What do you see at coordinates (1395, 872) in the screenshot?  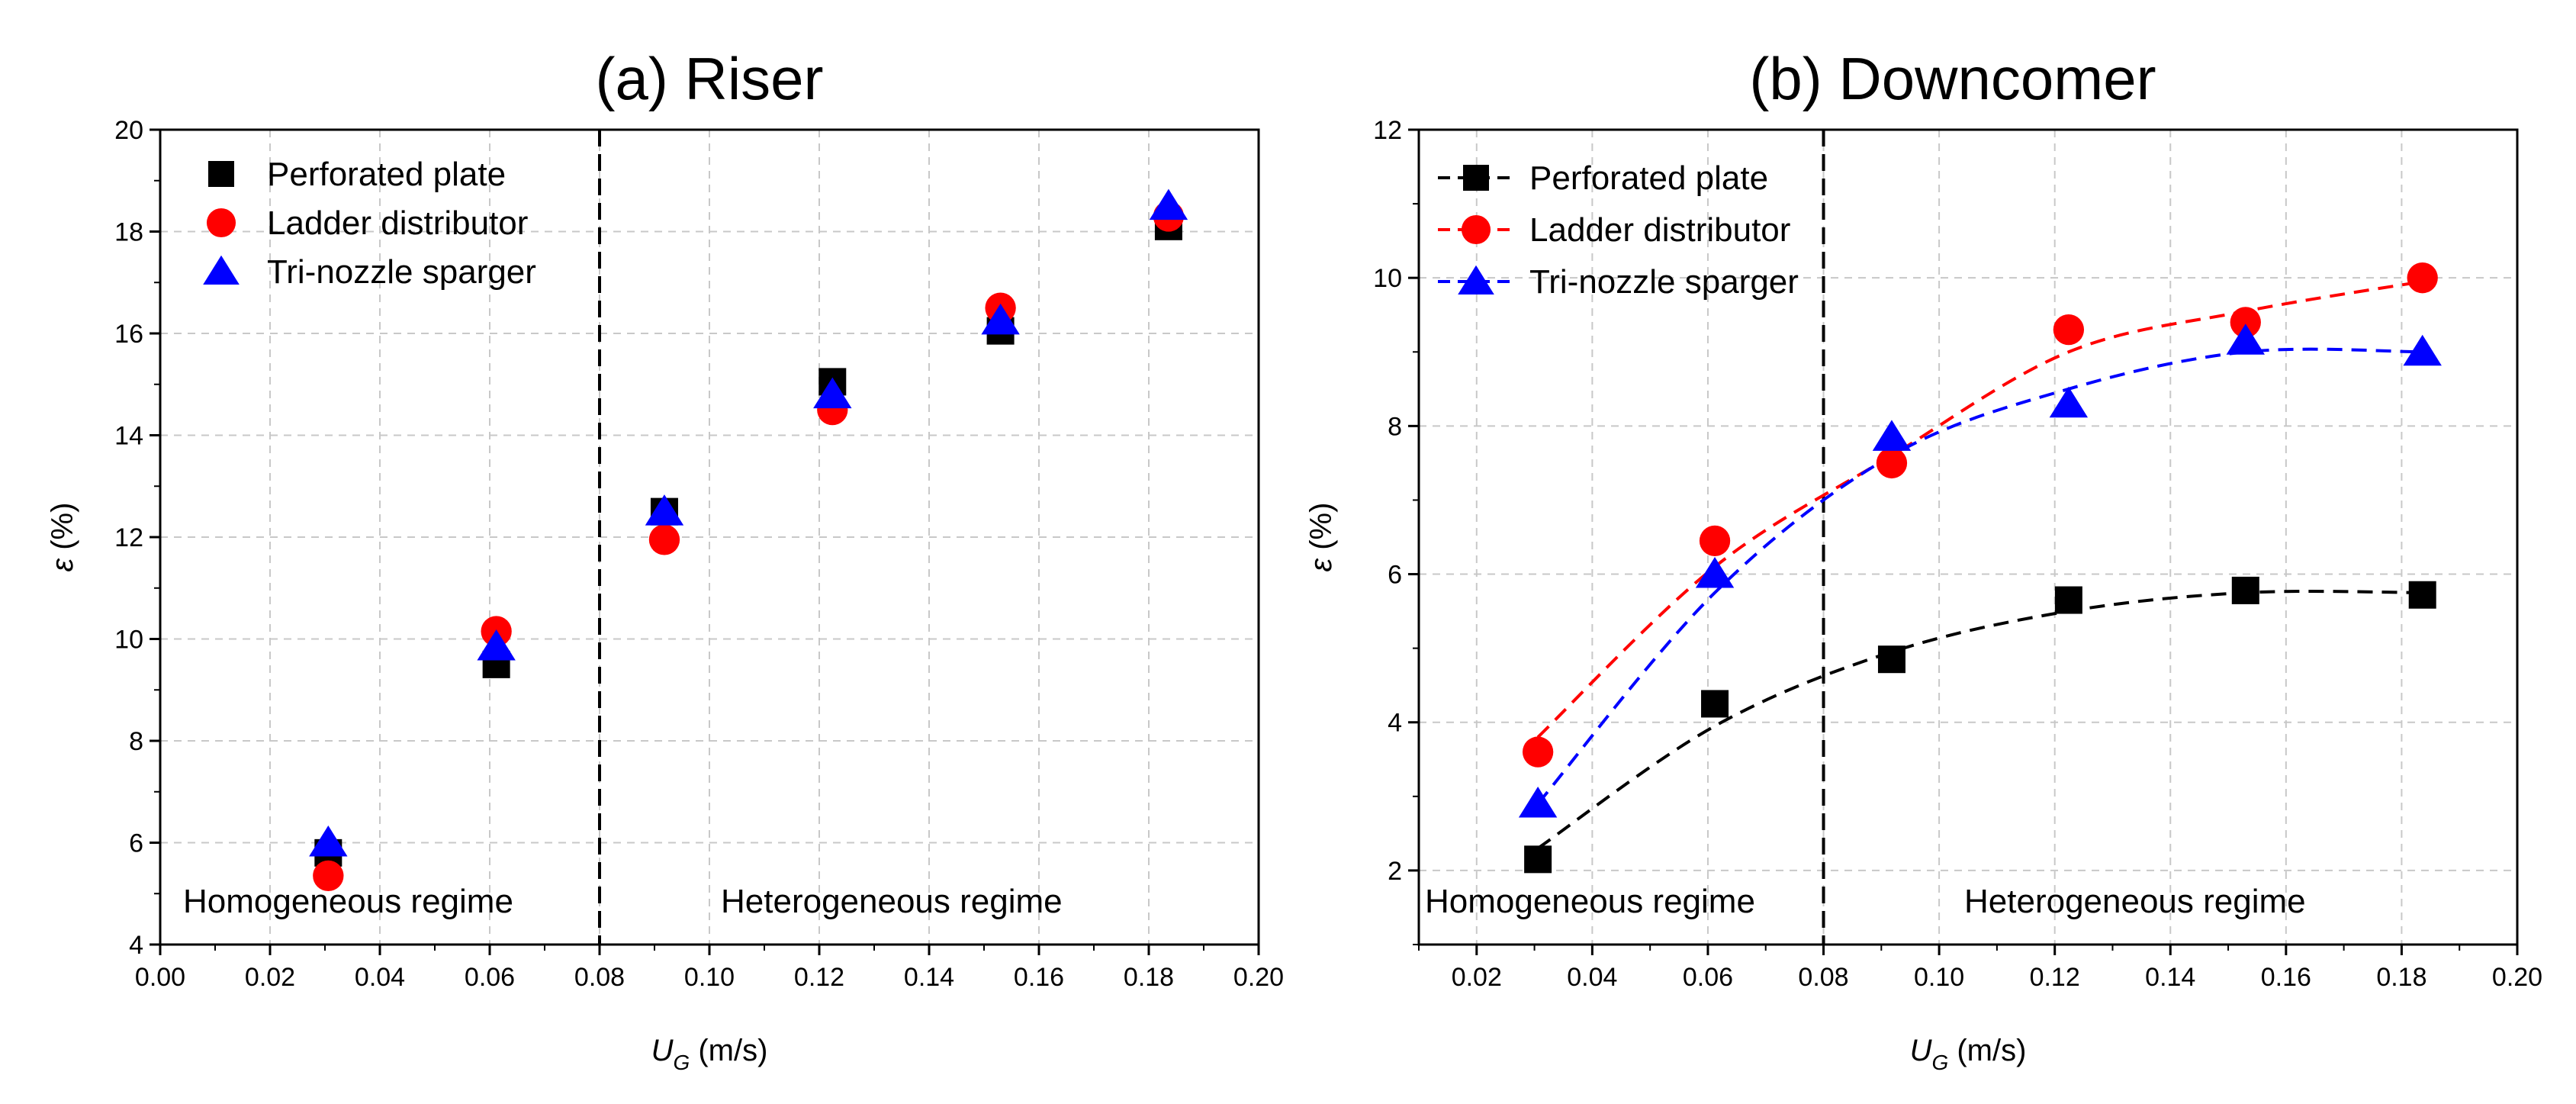 I see `y-tick-label: 2` at bounding box center [1395, 872].